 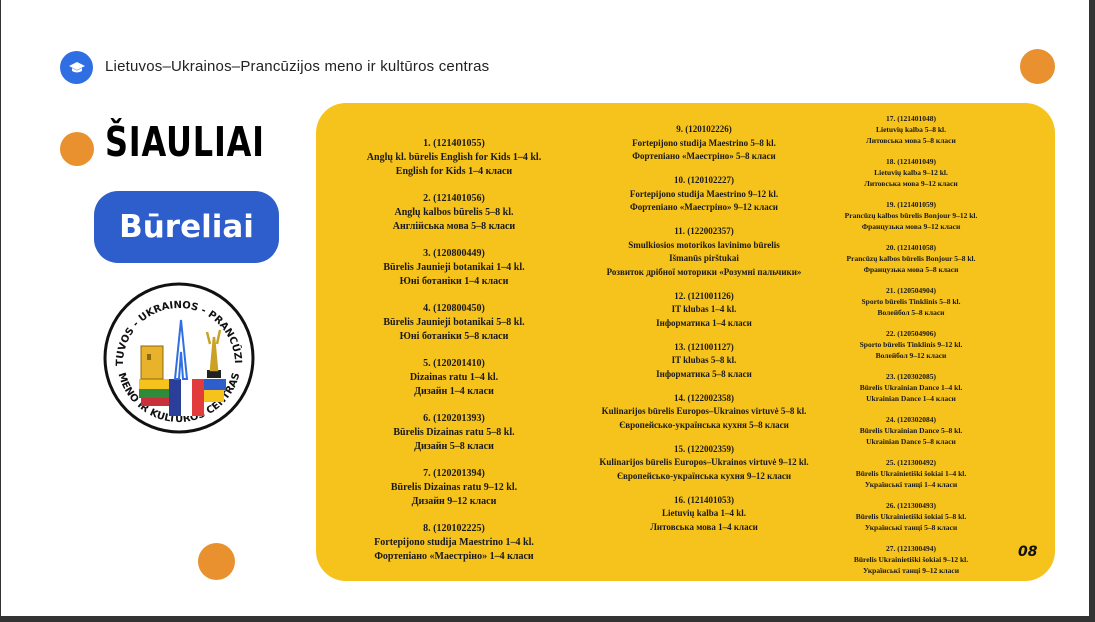 I want to click on club-code: 4. (120800450), so click(x=454, y=308).